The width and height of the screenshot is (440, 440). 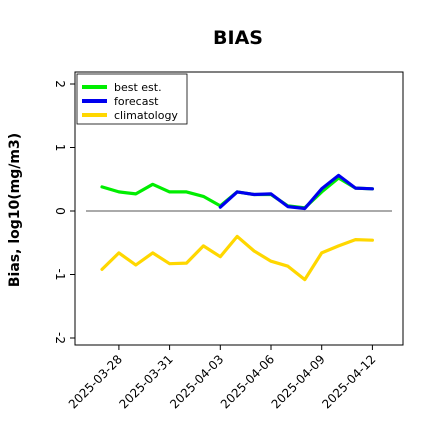 I want to click on series-line-forecast, so click(x=296, y=192).